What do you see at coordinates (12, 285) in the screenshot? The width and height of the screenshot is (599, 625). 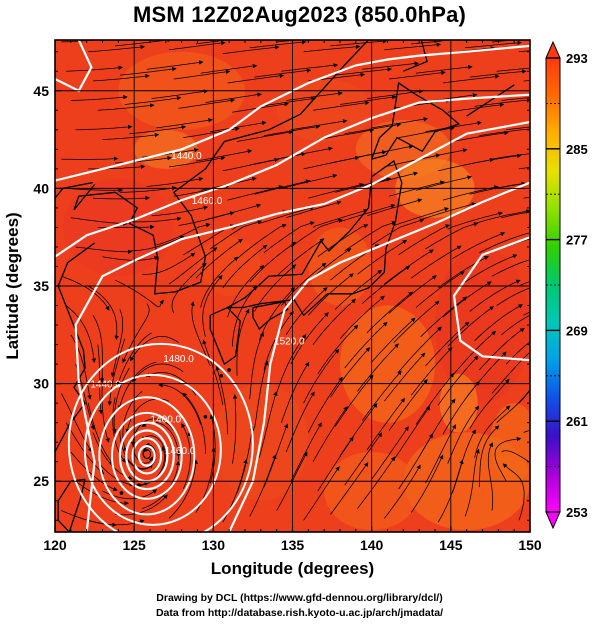 I see `y-axis-label: Latitude (degrees)` at bounding box center [12, 285].